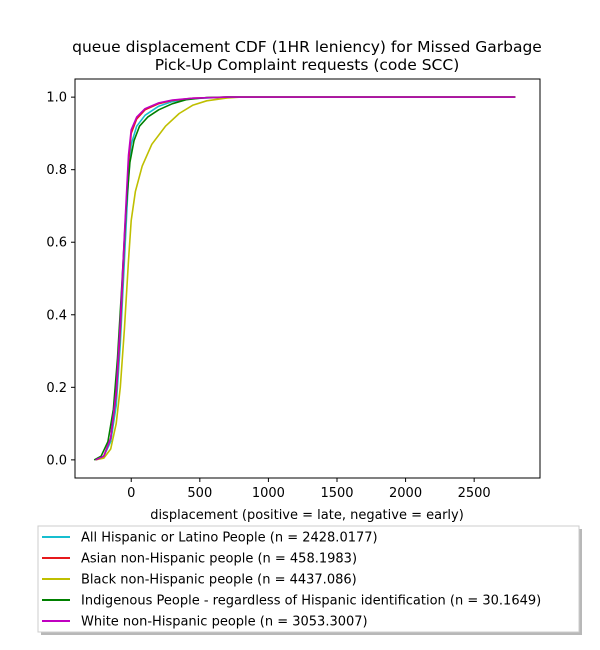 Image resolution: width=600 pixels, height=650 pixels. Describe the element at coordinates (268, 493) in the screenshot. I see `x-tick-label: 1000` at that location.